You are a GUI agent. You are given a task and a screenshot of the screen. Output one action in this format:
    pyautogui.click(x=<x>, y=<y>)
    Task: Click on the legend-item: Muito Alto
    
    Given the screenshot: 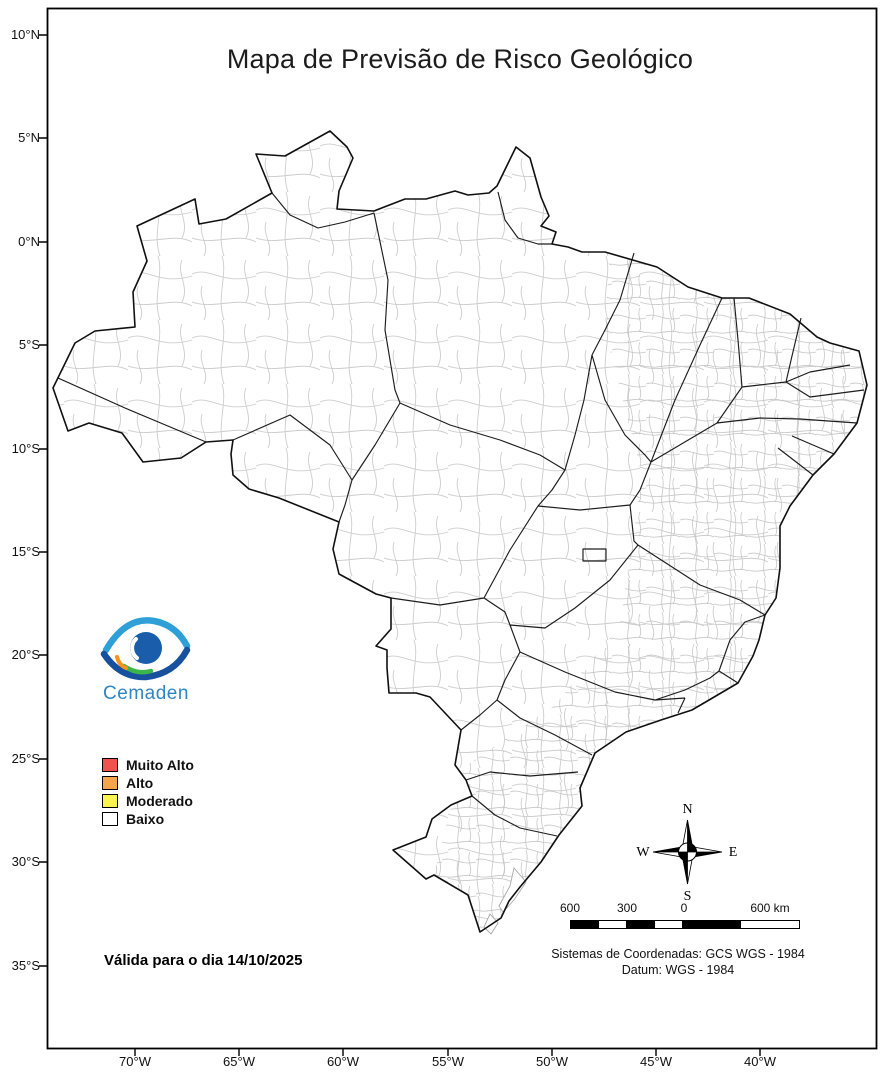 What is the action you would take?
    pyautogui.click(x=148, y=765)
    